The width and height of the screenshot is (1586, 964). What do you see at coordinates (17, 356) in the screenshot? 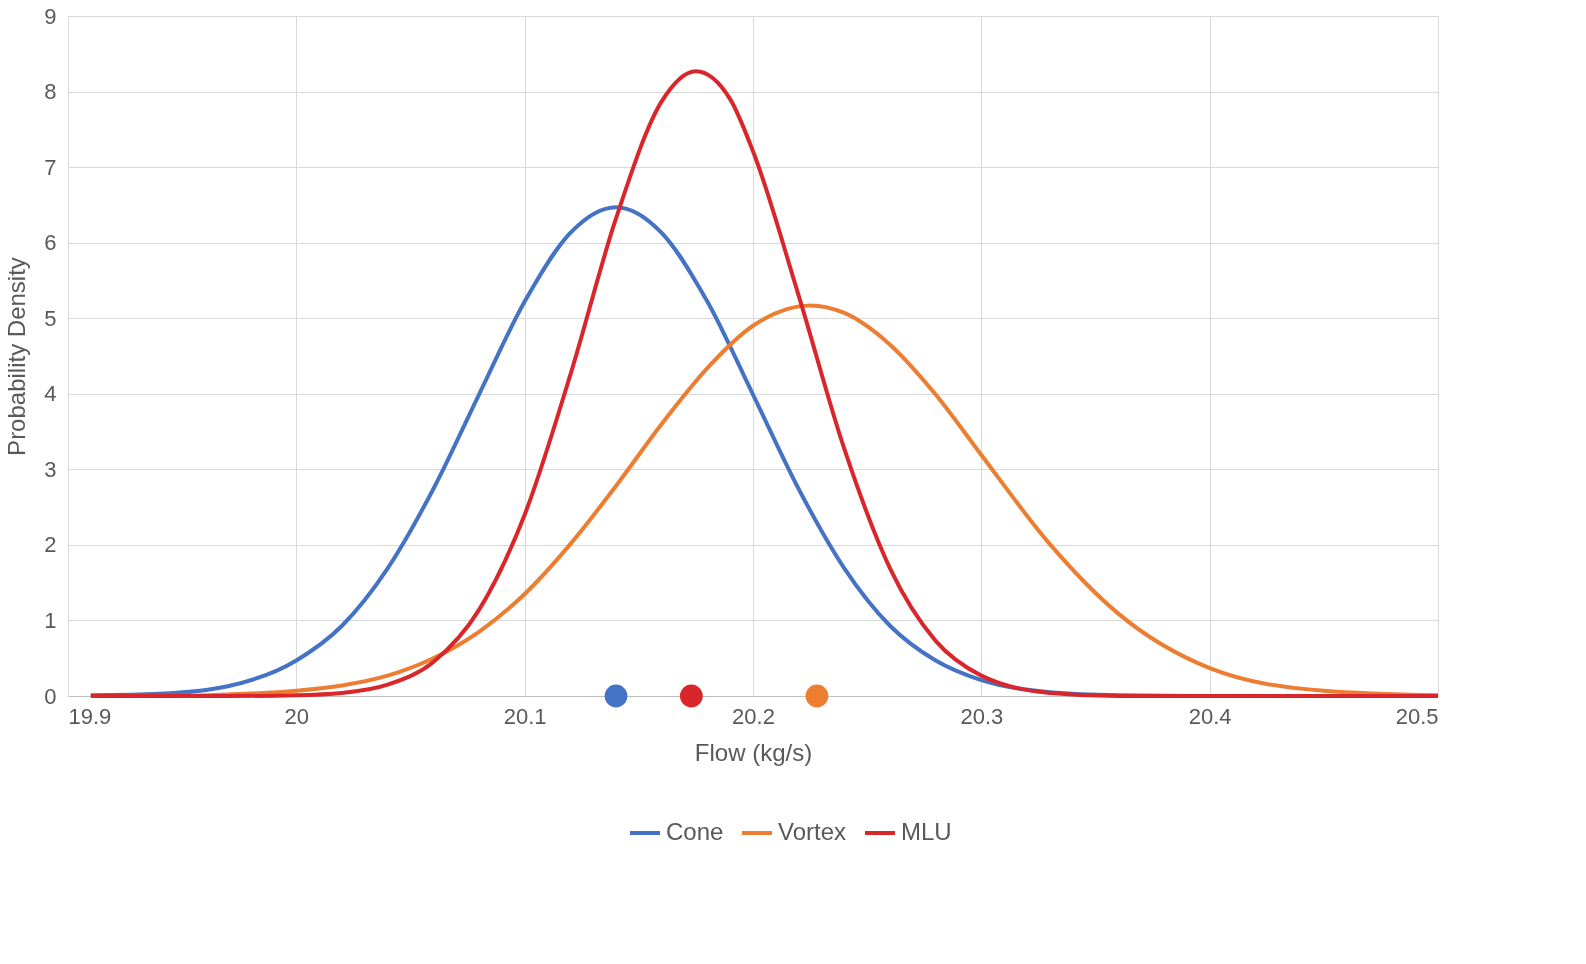
I see `y-axis-title: Probability Density` at bounding box center [17, 356].